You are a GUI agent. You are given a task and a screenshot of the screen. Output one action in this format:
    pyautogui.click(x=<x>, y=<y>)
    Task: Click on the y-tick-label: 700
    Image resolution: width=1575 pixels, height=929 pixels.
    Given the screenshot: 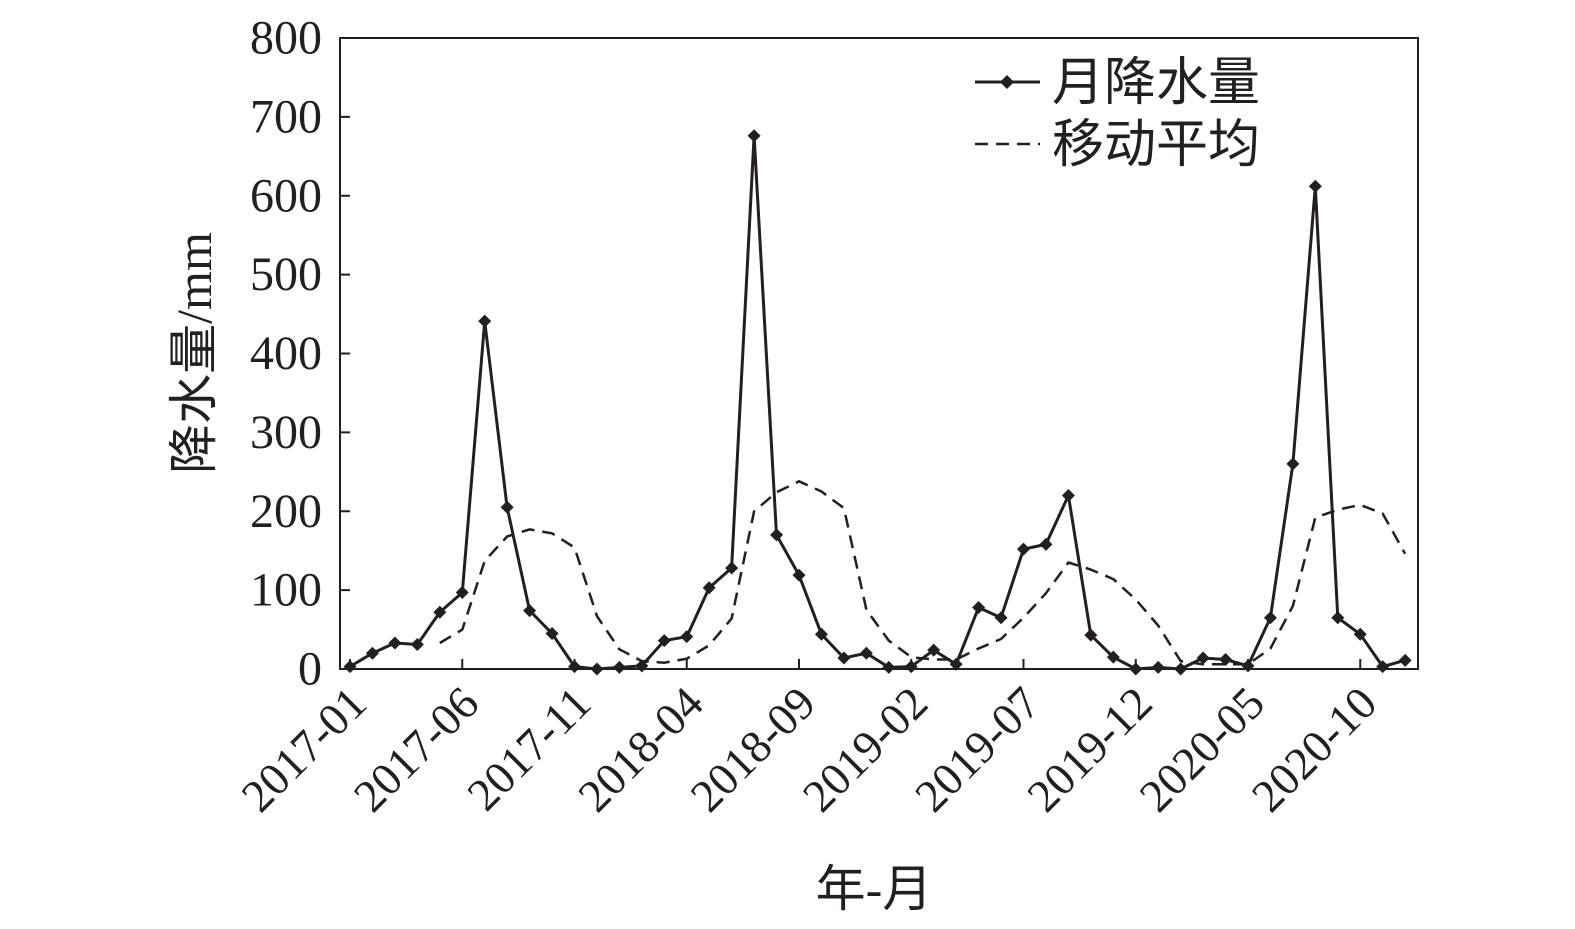 What is the action you would take?
    pyautogui.click(x=286, y=116)
    